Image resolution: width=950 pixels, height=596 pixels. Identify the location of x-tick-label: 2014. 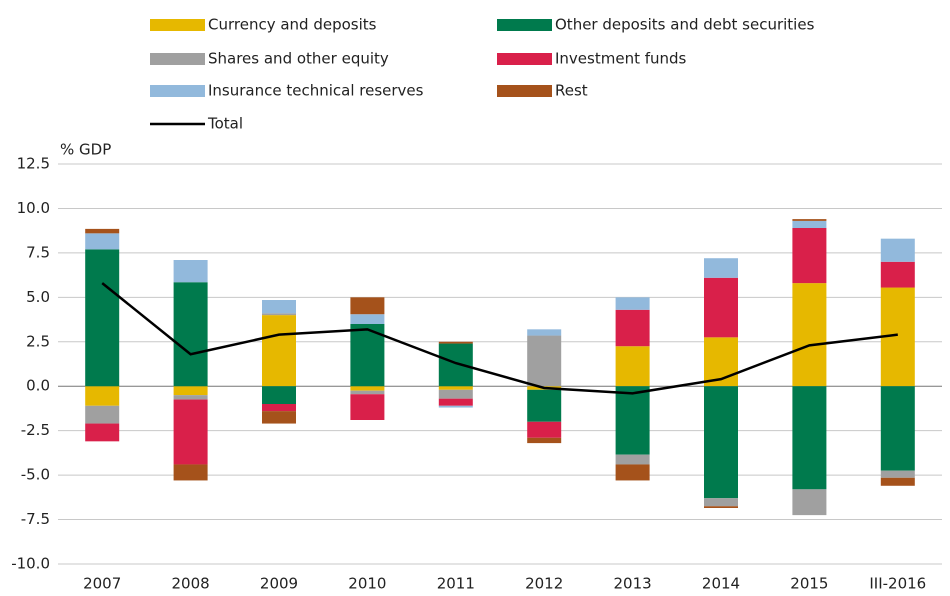
(721, 584).